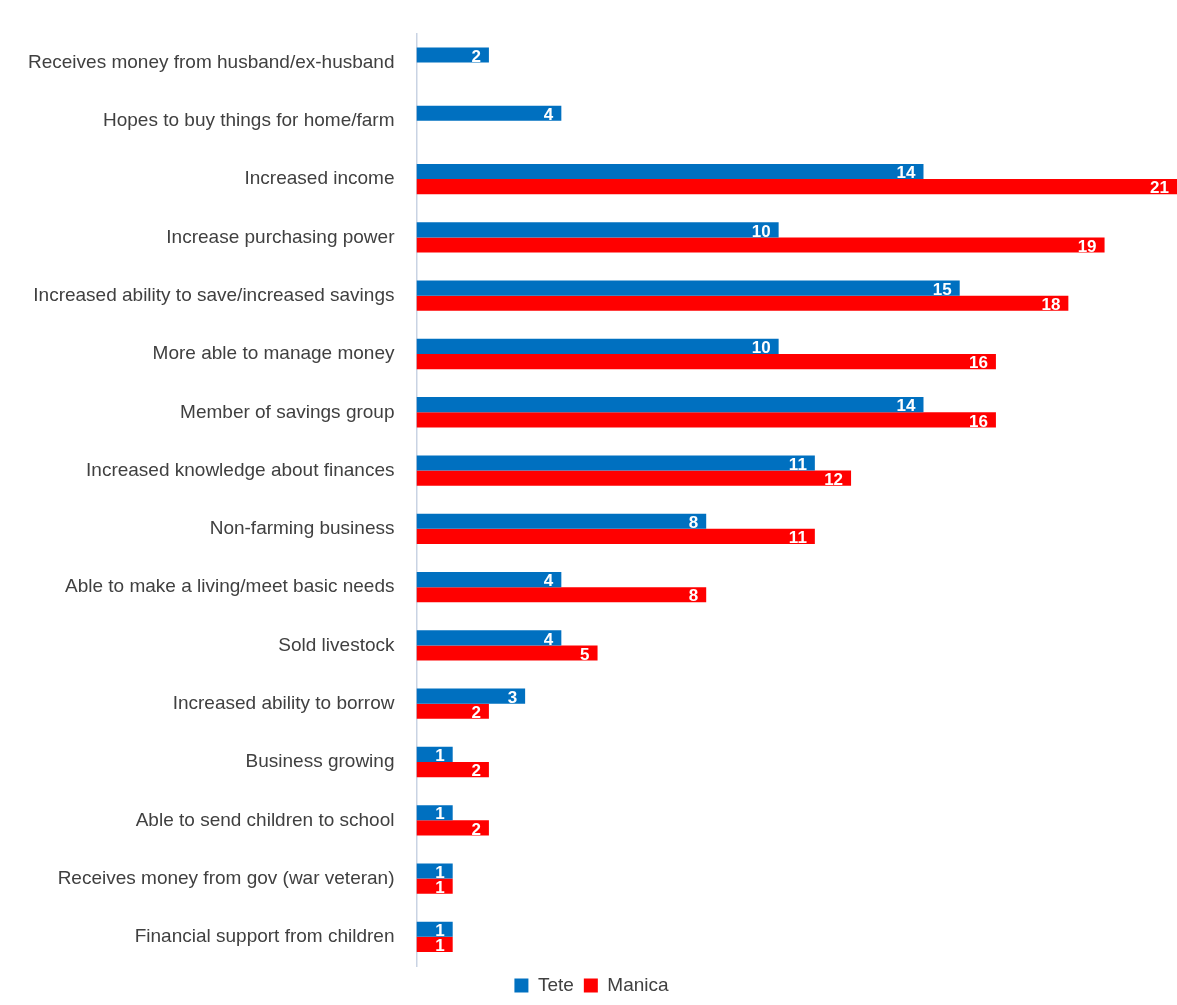 This screenshot has height=1005, width=1177. Describe the element at coordinates (264, 936) in the screenshot. I see `y-tick-label: Financial support from children` at that location.